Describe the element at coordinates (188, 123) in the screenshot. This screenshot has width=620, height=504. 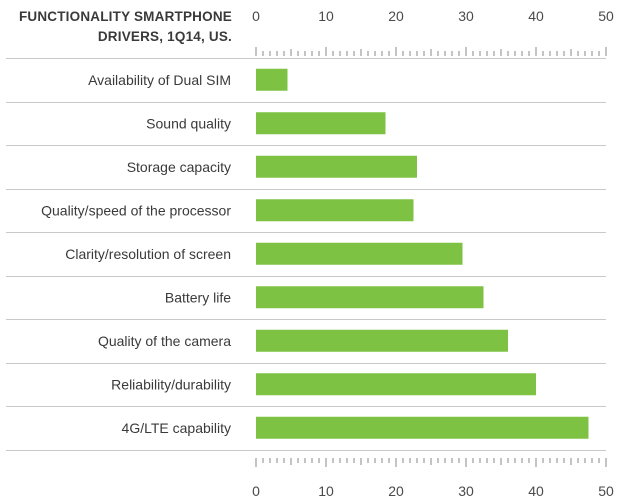
I see `category-label: Sound quality` at that location.